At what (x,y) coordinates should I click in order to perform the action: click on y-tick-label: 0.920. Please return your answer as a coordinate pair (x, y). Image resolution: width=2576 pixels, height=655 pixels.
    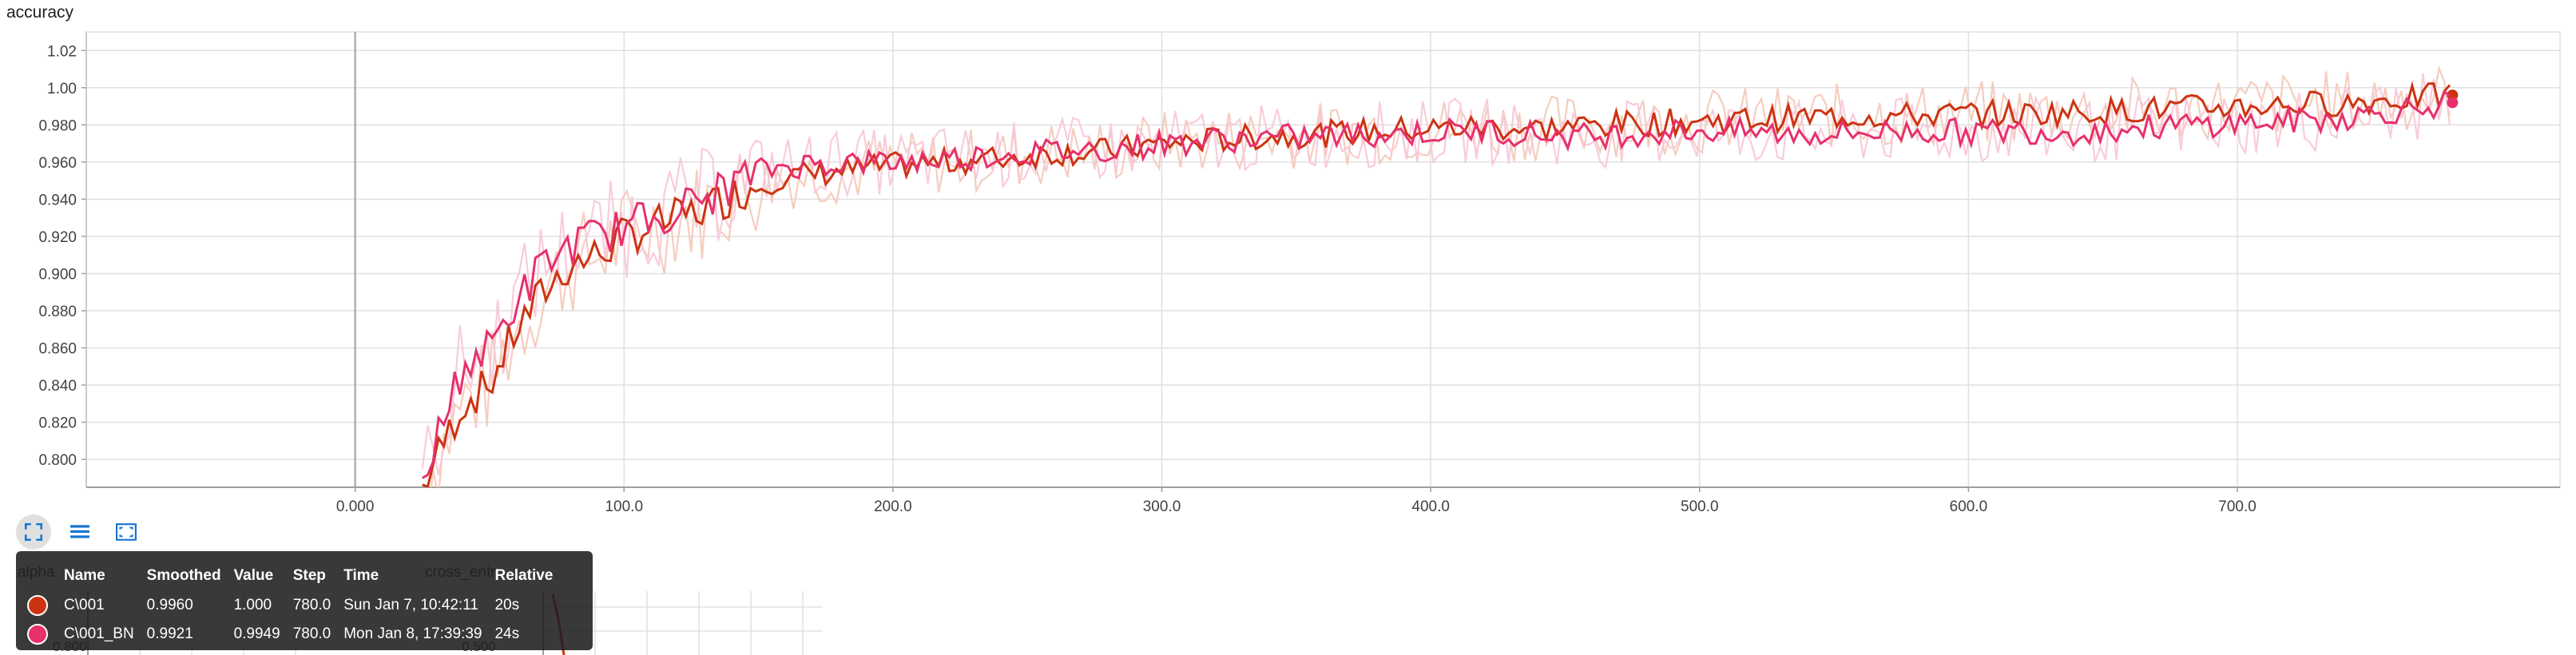
    Looking at the image, I should click on (58, 238).